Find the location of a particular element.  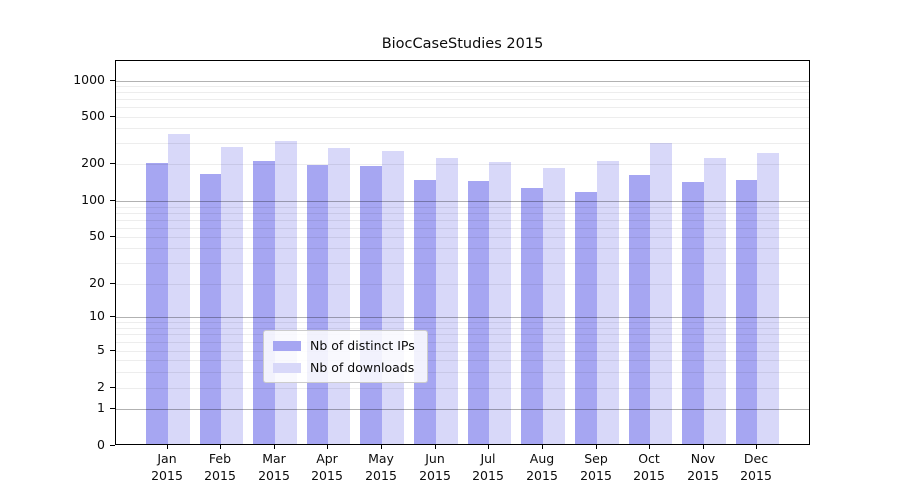

legend-item: Nb of distinct IPs is located at coordinates (344, 345).